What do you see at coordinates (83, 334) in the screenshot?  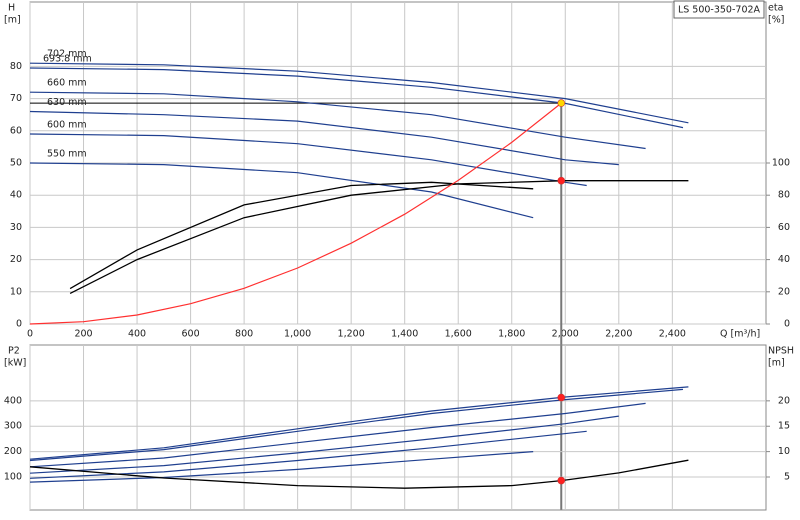 I see `x-tick-label: 200` at bounding box center [83, 334].